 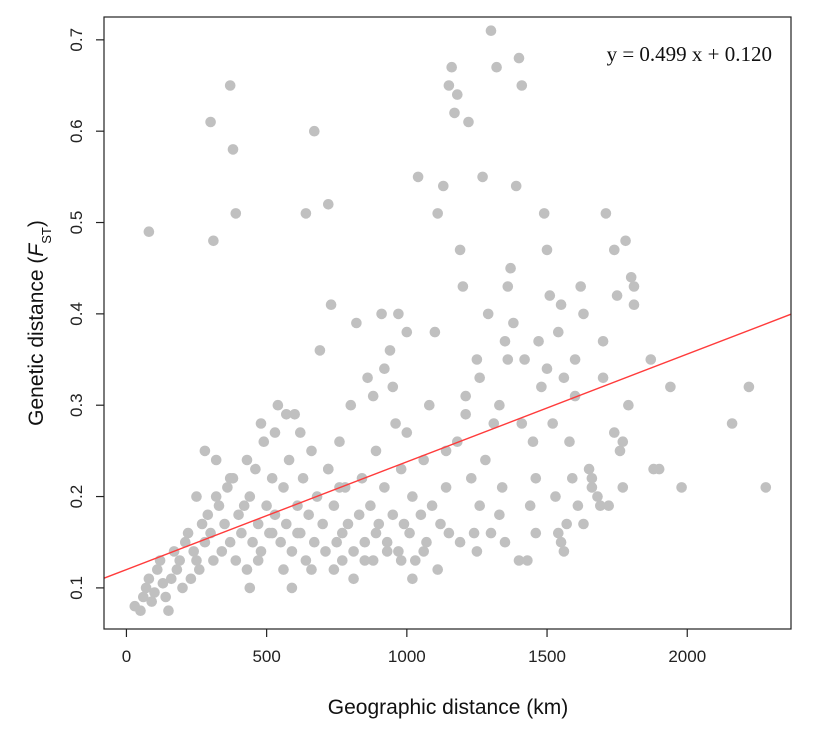 I want to click on y-axis-title-symbol: F, so click(x=36, y=250).